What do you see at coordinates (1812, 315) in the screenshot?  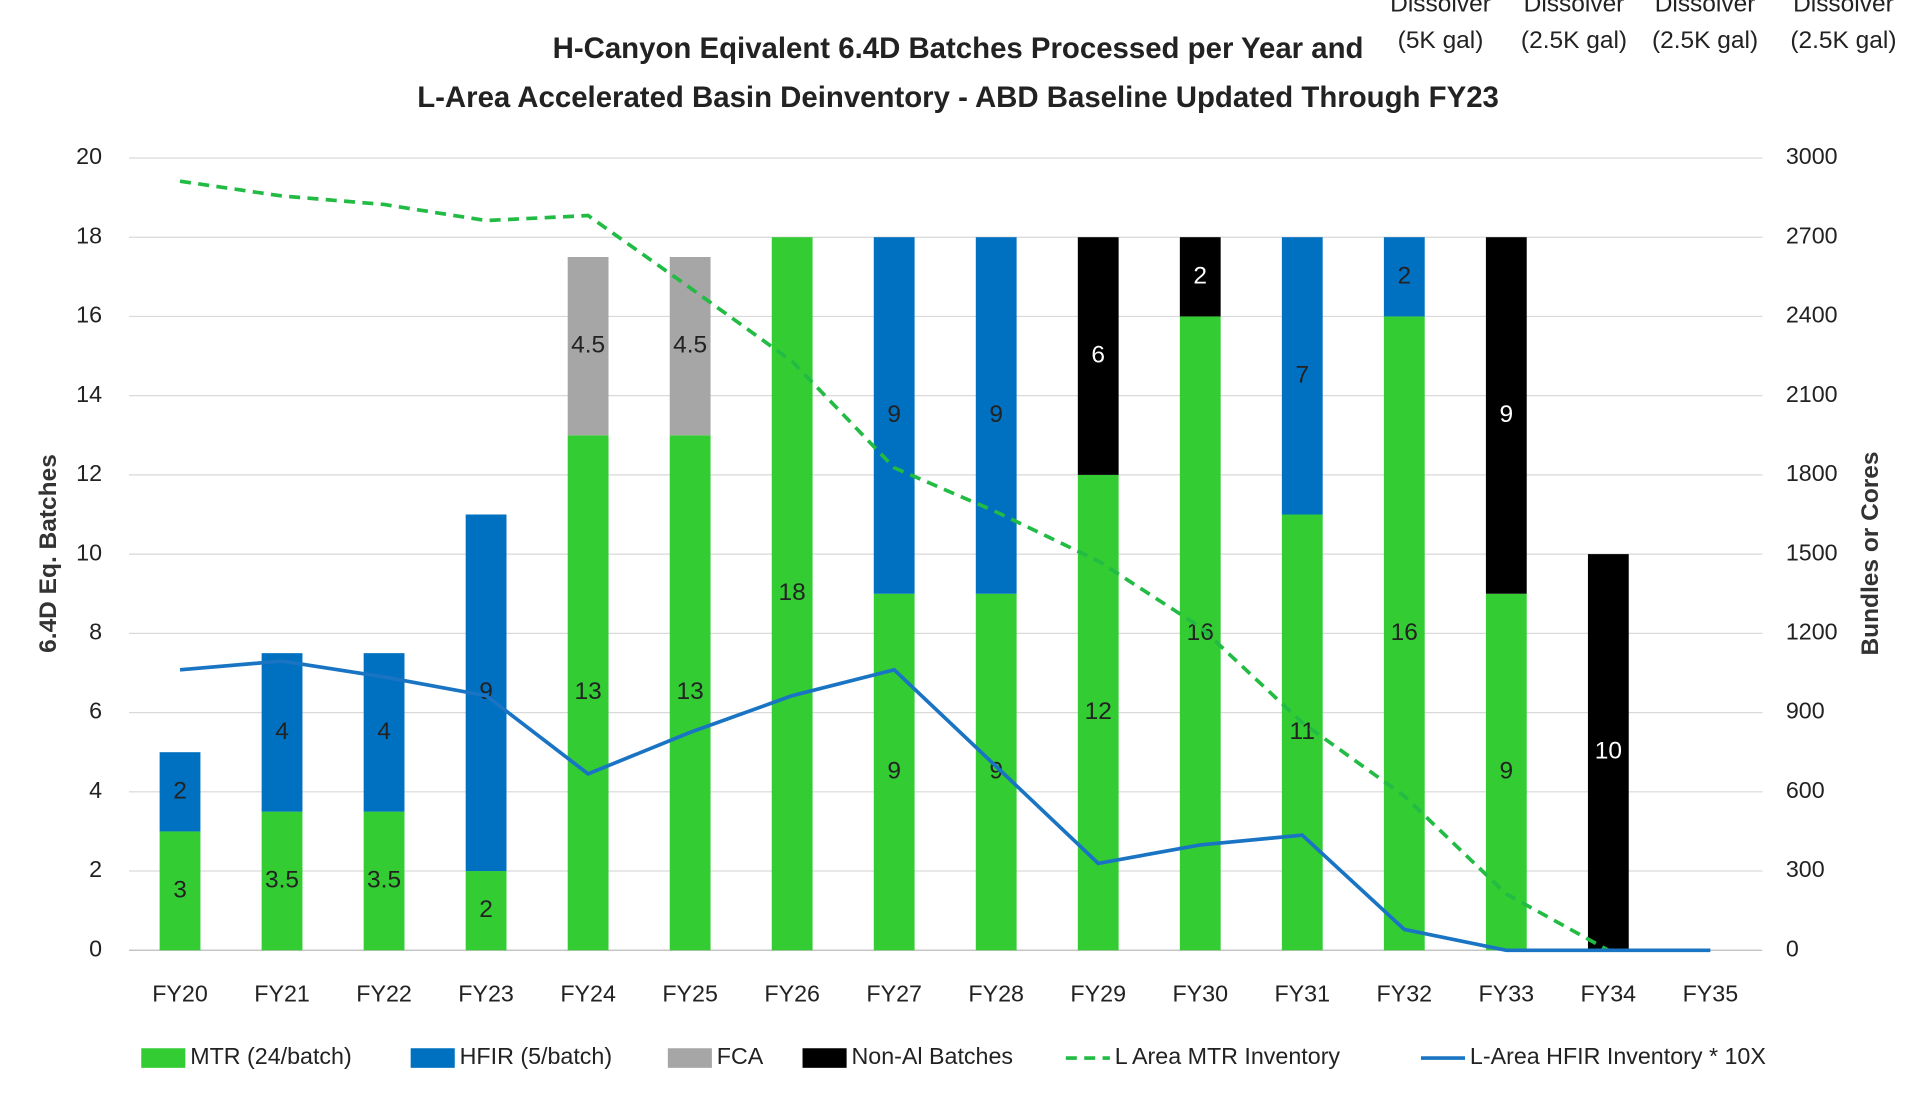 I see `y2-tick-label: 2400` at bounding box center [1812, 315].